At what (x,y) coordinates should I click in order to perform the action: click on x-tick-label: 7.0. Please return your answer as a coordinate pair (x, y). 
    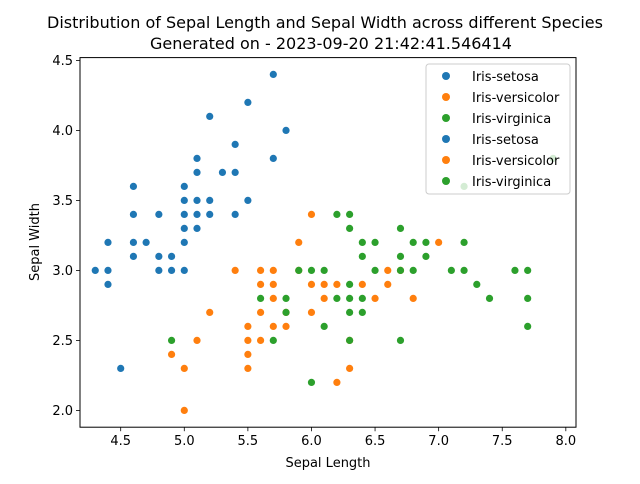
    Looking at the image, I should click on (438, 441).